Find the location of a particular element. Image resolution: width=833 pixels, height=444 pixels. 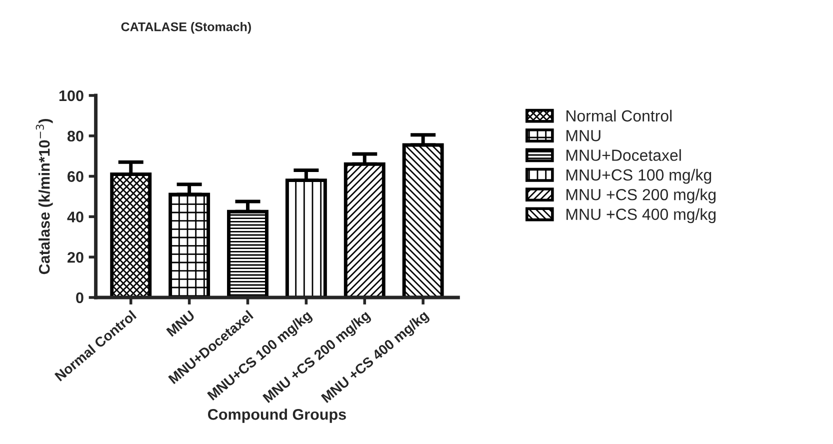

y-tick-label: 80 is located at coordinates (75, 136).